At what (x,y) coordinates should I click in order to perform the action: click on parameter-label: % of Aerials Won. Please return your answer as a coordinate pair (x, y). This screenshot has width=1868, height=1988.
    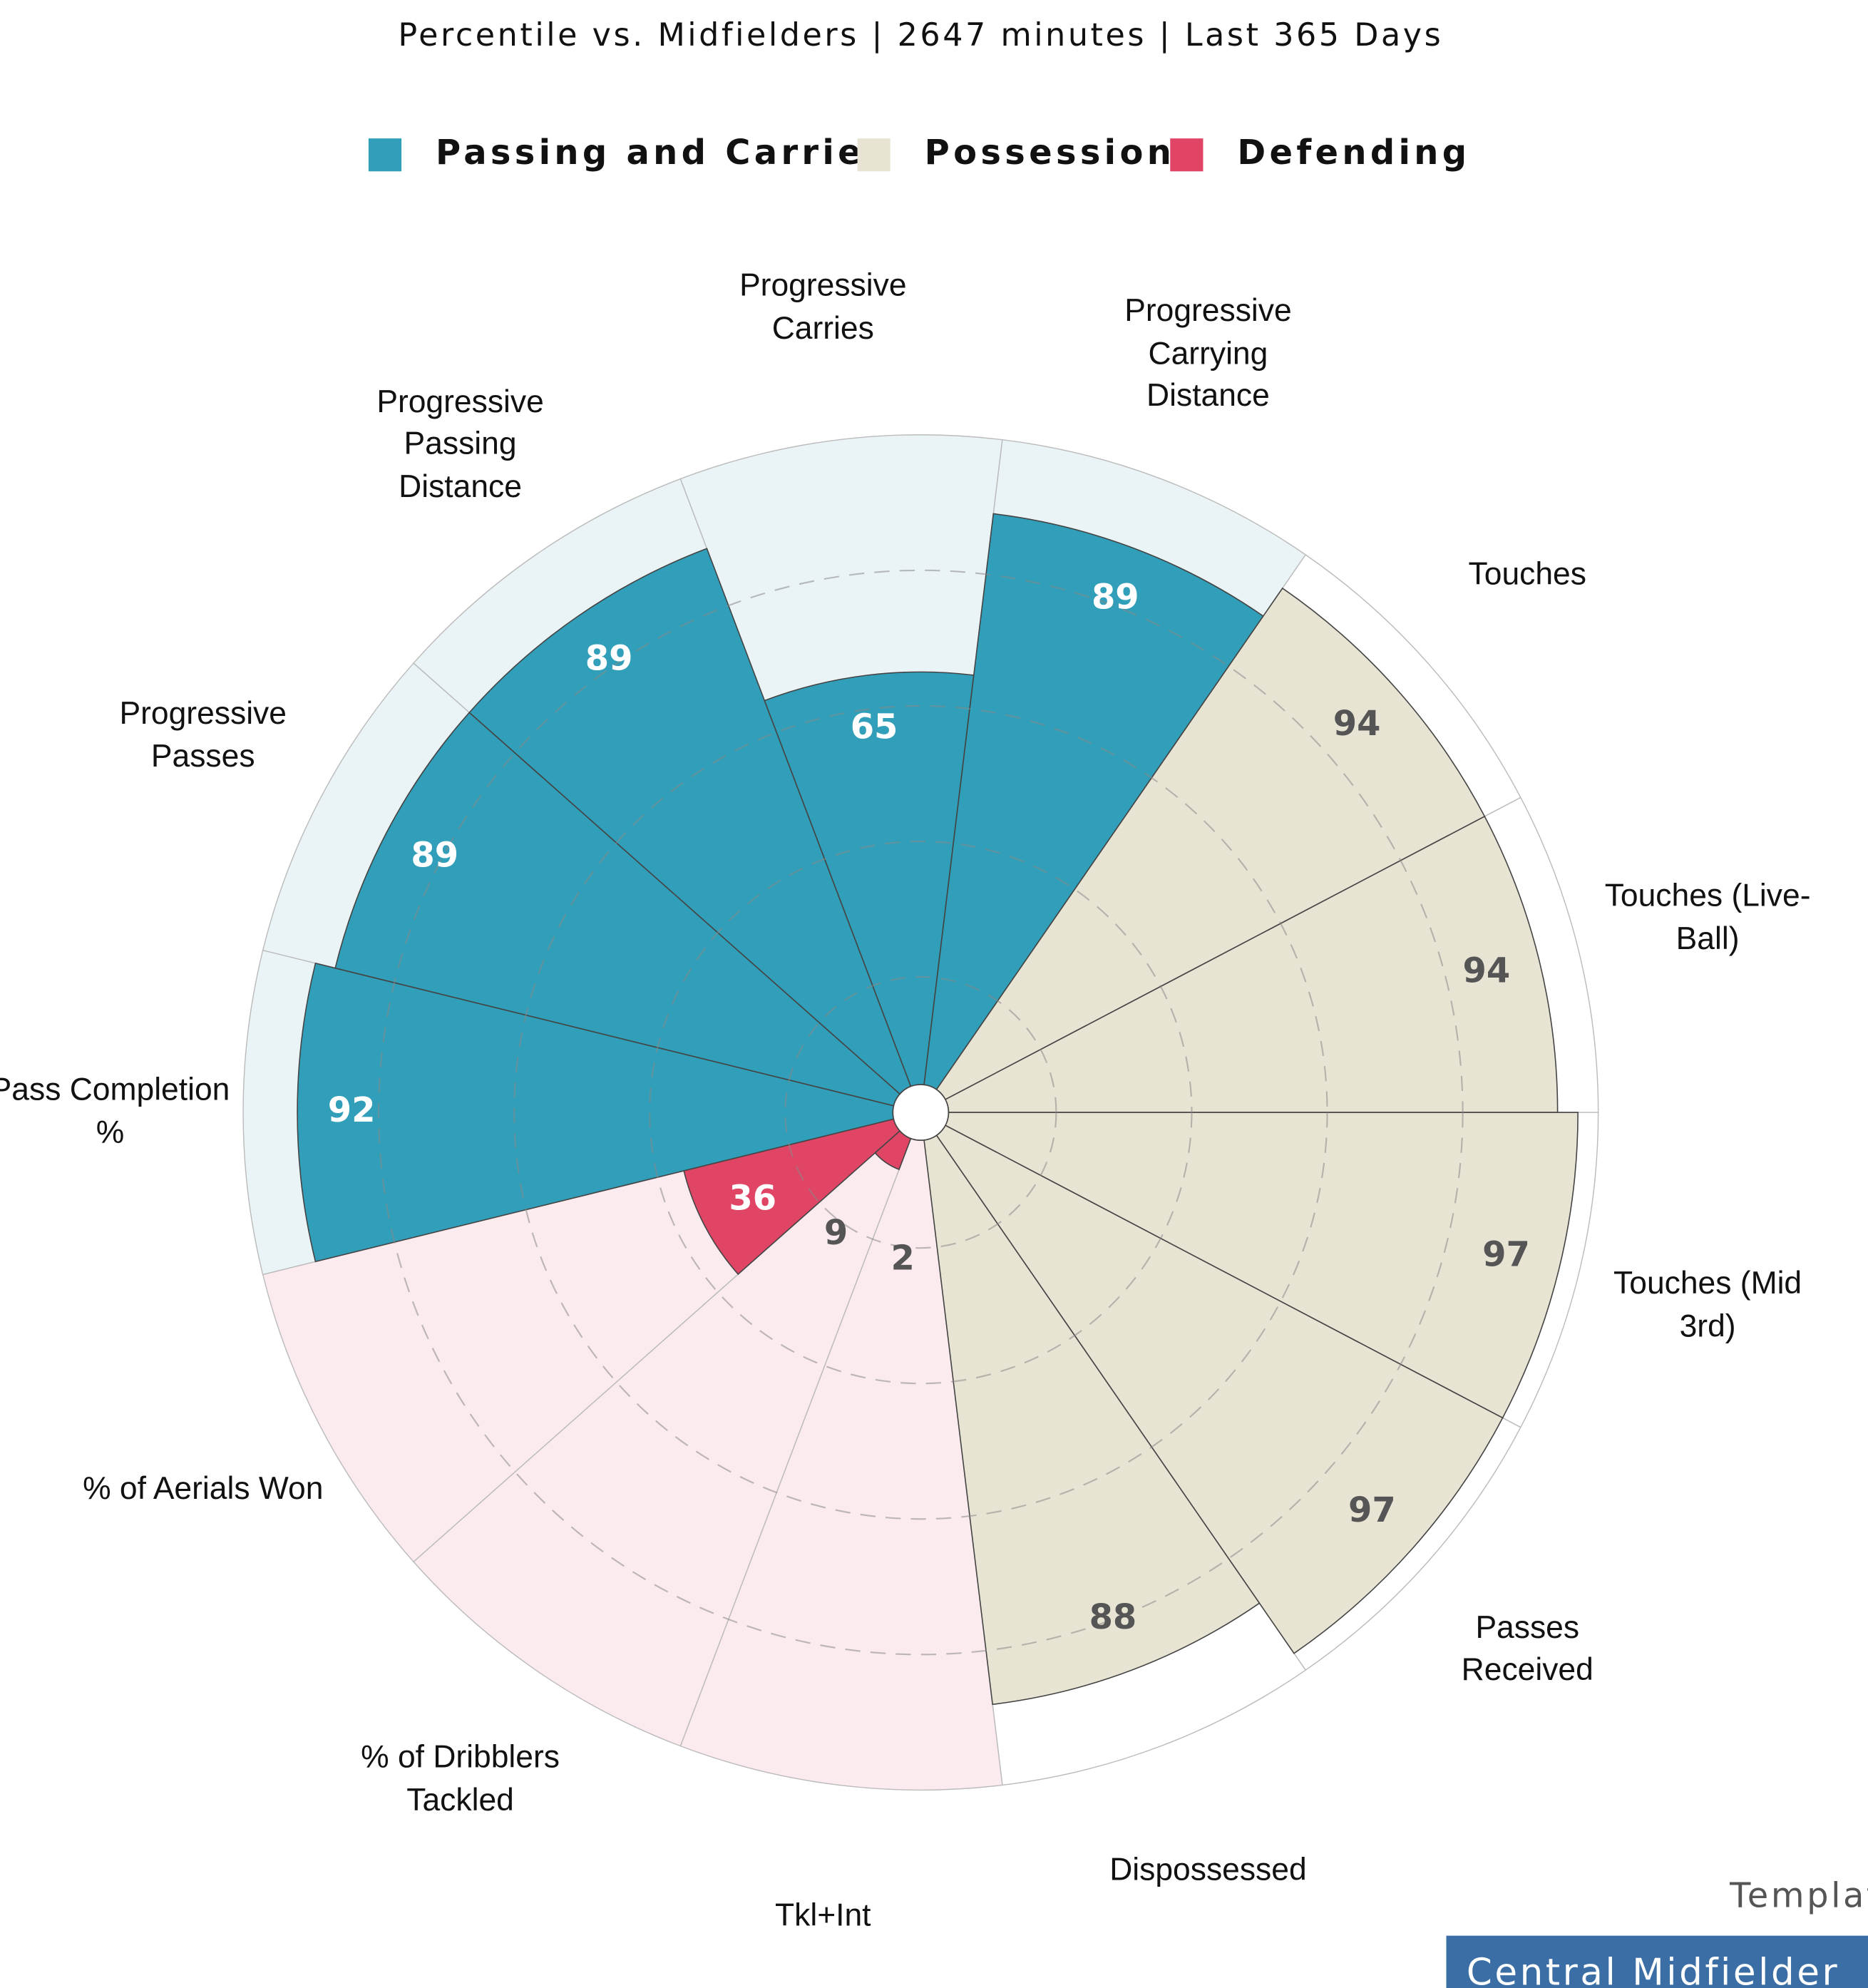
    Looking at the image, I should click on (203, 1488).